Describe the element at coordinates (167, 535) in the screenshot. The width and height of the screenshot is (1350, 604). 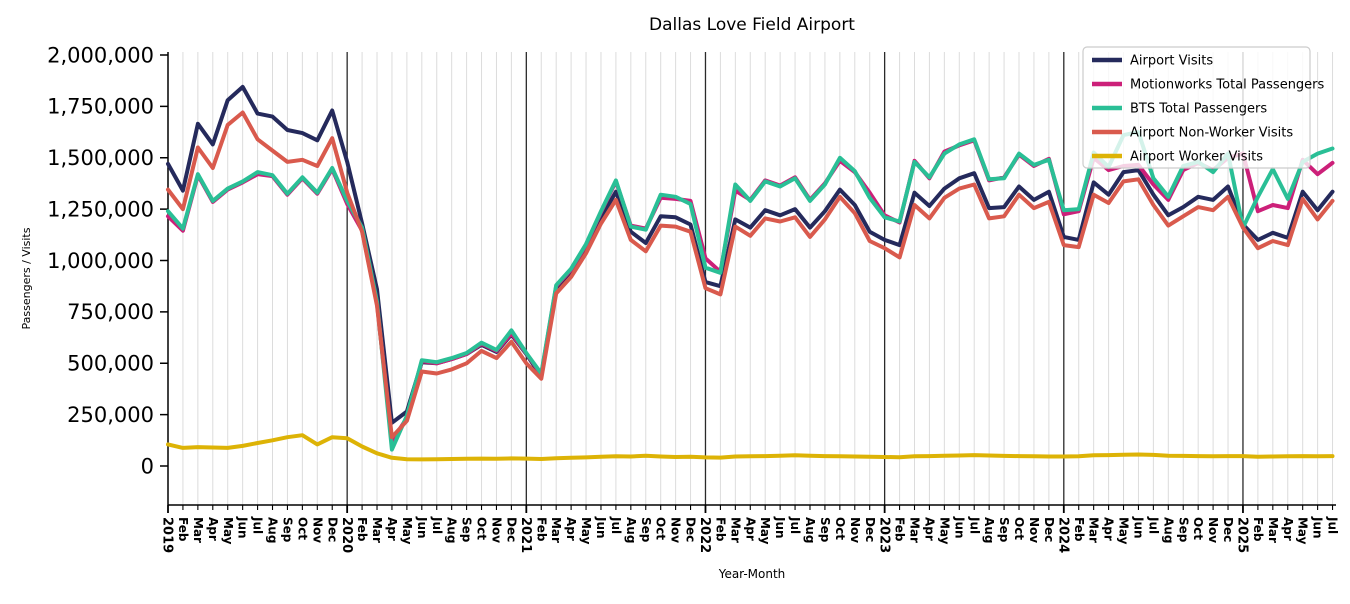
I see `x-tick-label-year: 2019` at that location.